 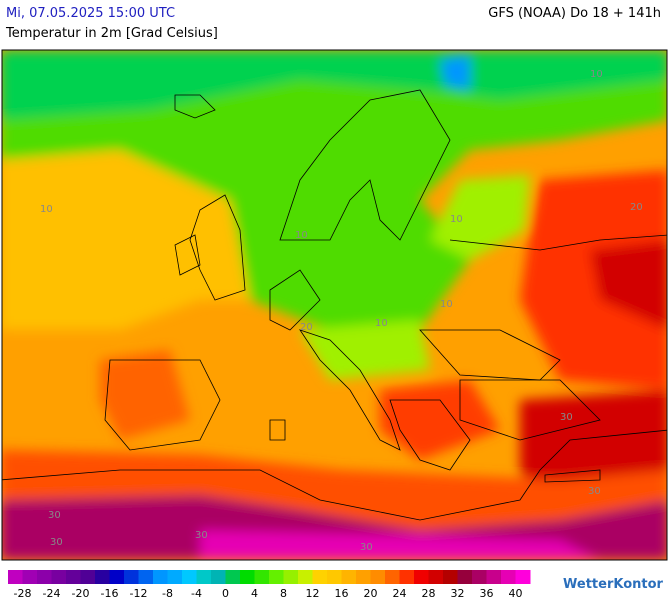 I want to click on colorbar-tick-label: 8, so click(x=283, y=593).